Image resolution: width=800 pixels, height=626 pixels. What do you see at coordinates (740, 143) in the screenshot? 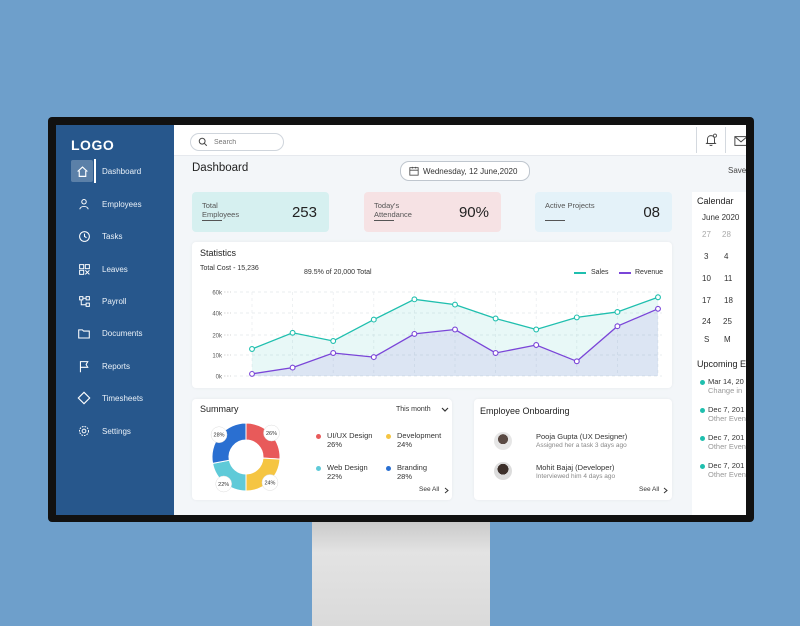
I see `mail-button` at bounding box center [740, 143].